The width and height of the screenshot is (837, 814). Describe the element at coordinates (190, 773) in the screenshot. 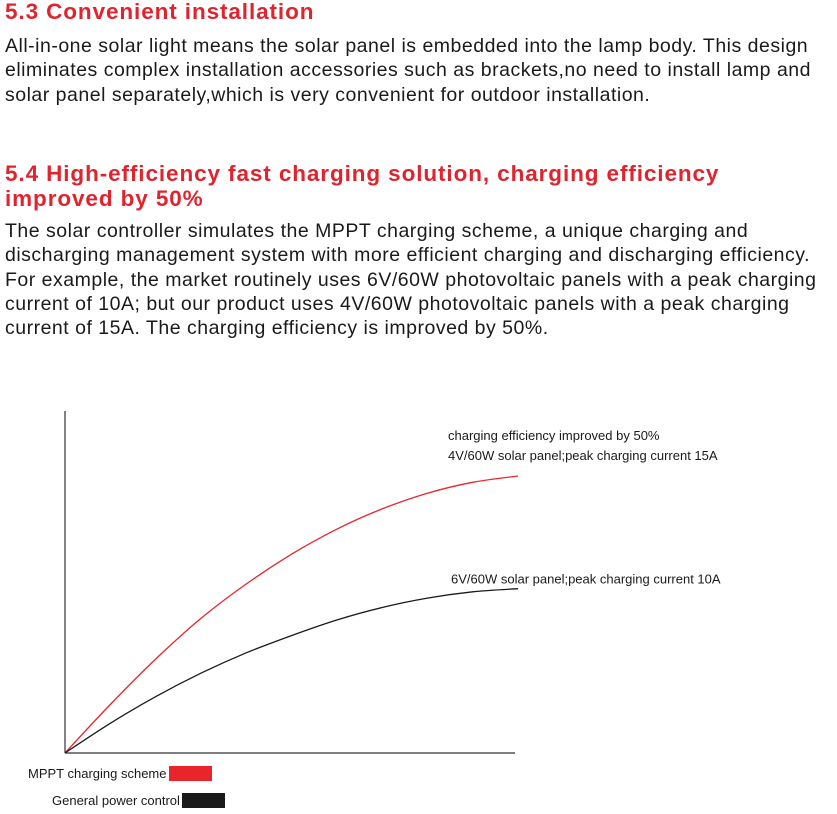

I see `legend-swatch-red` at that location.